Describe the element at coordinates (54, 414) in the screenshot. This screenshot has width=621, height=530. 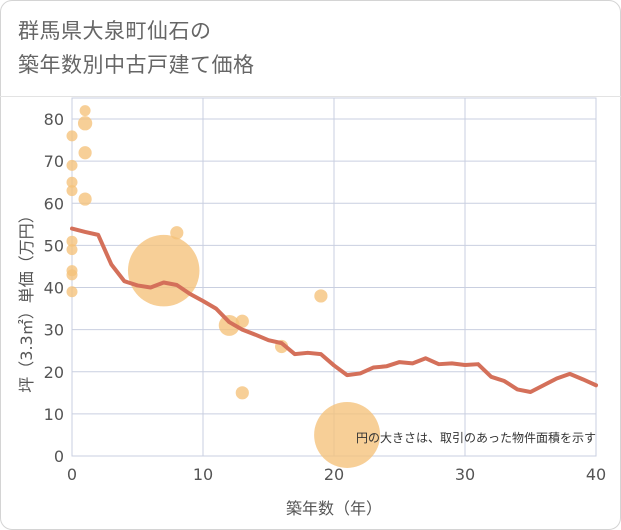
I see `y-tick-label: 10` at that location.